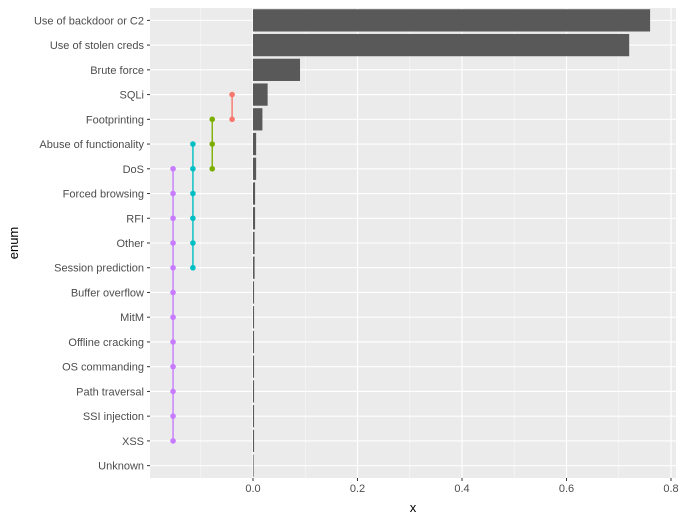  I want to click on x-tick-label: 0.8, so click(670, 489).